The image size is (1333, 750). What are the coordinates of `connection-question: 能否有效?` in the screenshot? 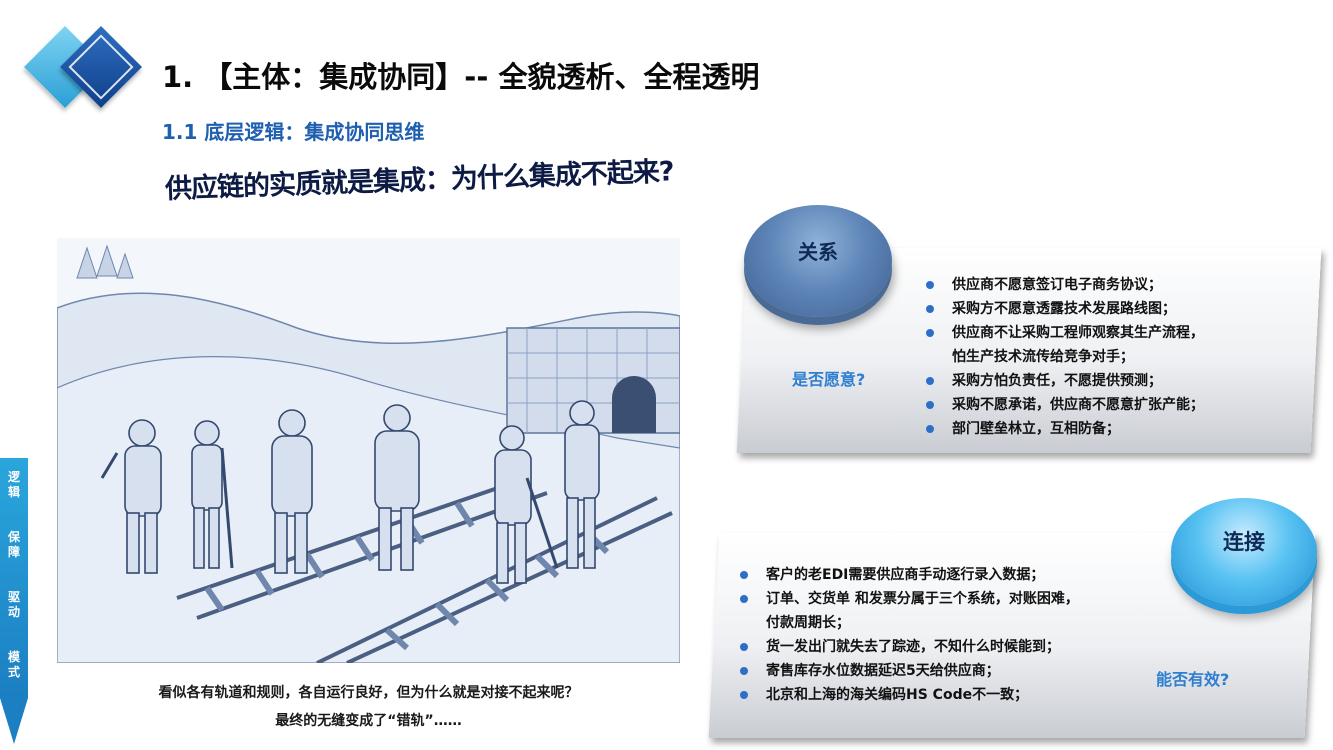 It's located at (1193, 679).